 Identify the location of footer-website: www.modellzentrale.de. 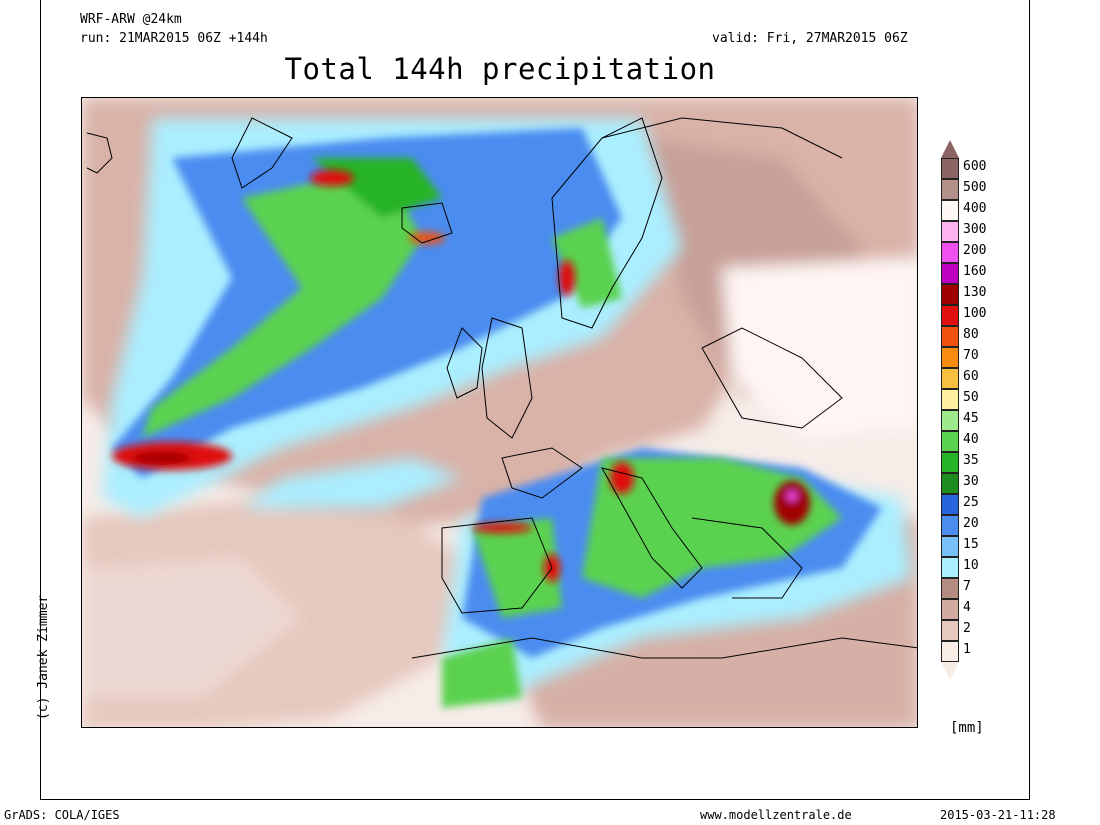
(776, 815).